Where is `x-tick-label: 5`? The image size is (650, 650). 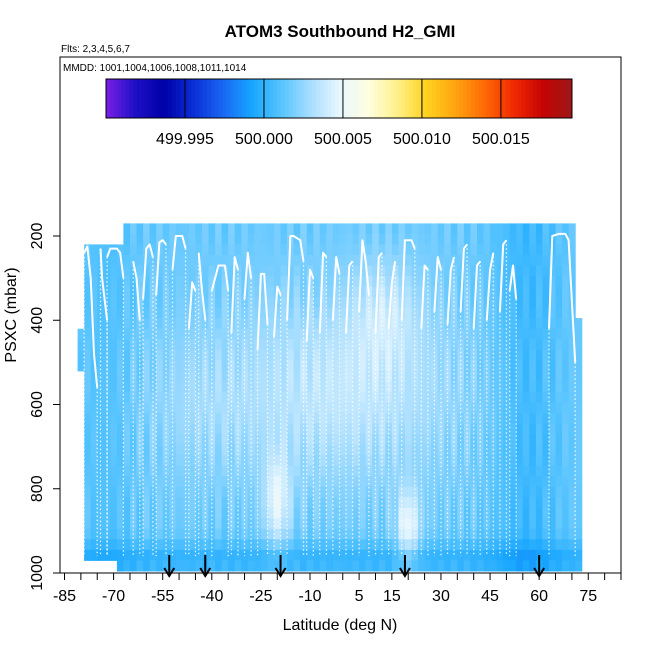
x-tick-label: 5 is located at coordinates (359, 596).